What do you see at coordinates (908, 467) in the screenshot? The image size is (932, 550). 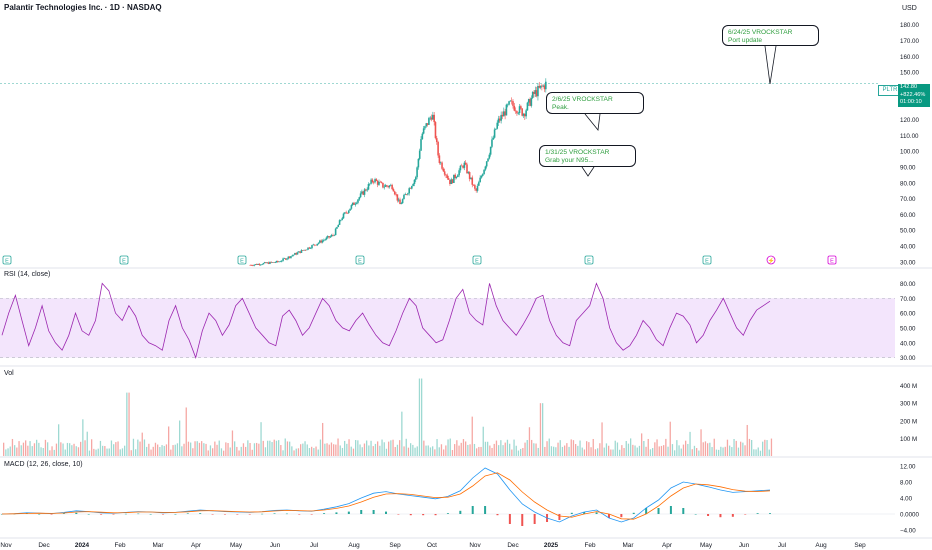 I see `macd-tick-label: 12.00` at bounding box center [908, 467].